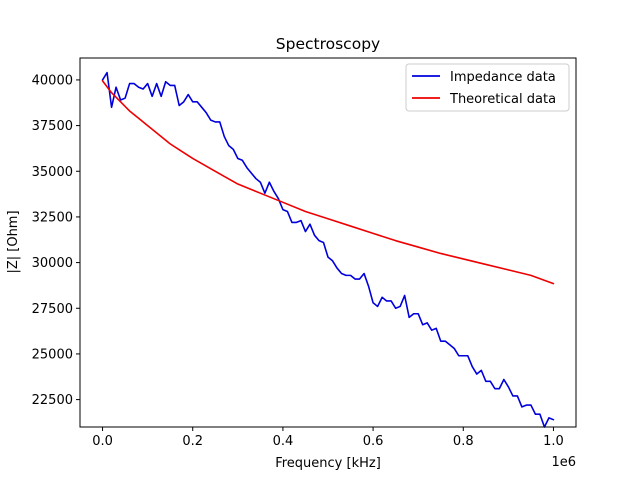 This screenshot has width=640, height=485. Describe the element at coordinates (328, 463) in the screenshot. I see `x-axis-label: Frequency [kHz]` at that location.